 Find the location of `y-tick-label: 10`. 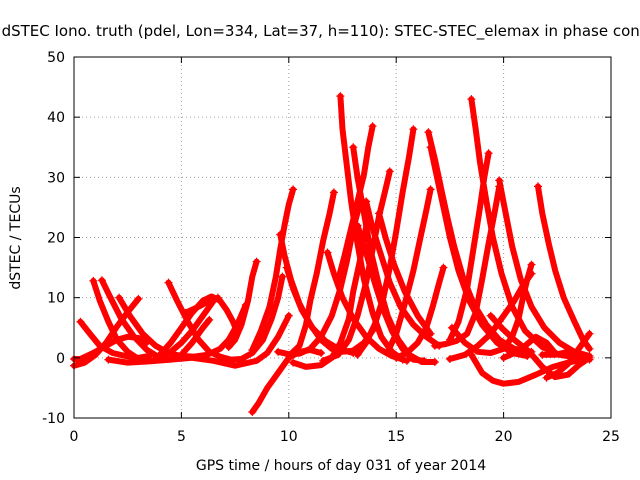

y-tick-label: 10 is located at coordinates (56, 299).